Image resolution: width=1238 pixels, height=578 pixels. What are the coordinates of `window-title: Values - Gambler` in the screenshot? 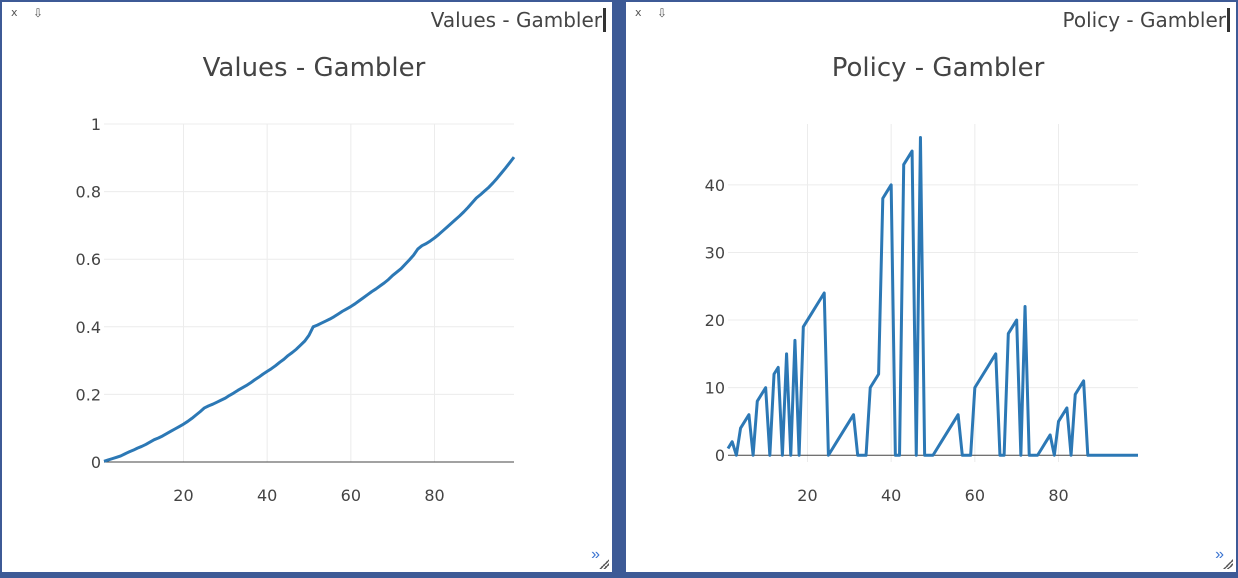 It's located at (518, 20).